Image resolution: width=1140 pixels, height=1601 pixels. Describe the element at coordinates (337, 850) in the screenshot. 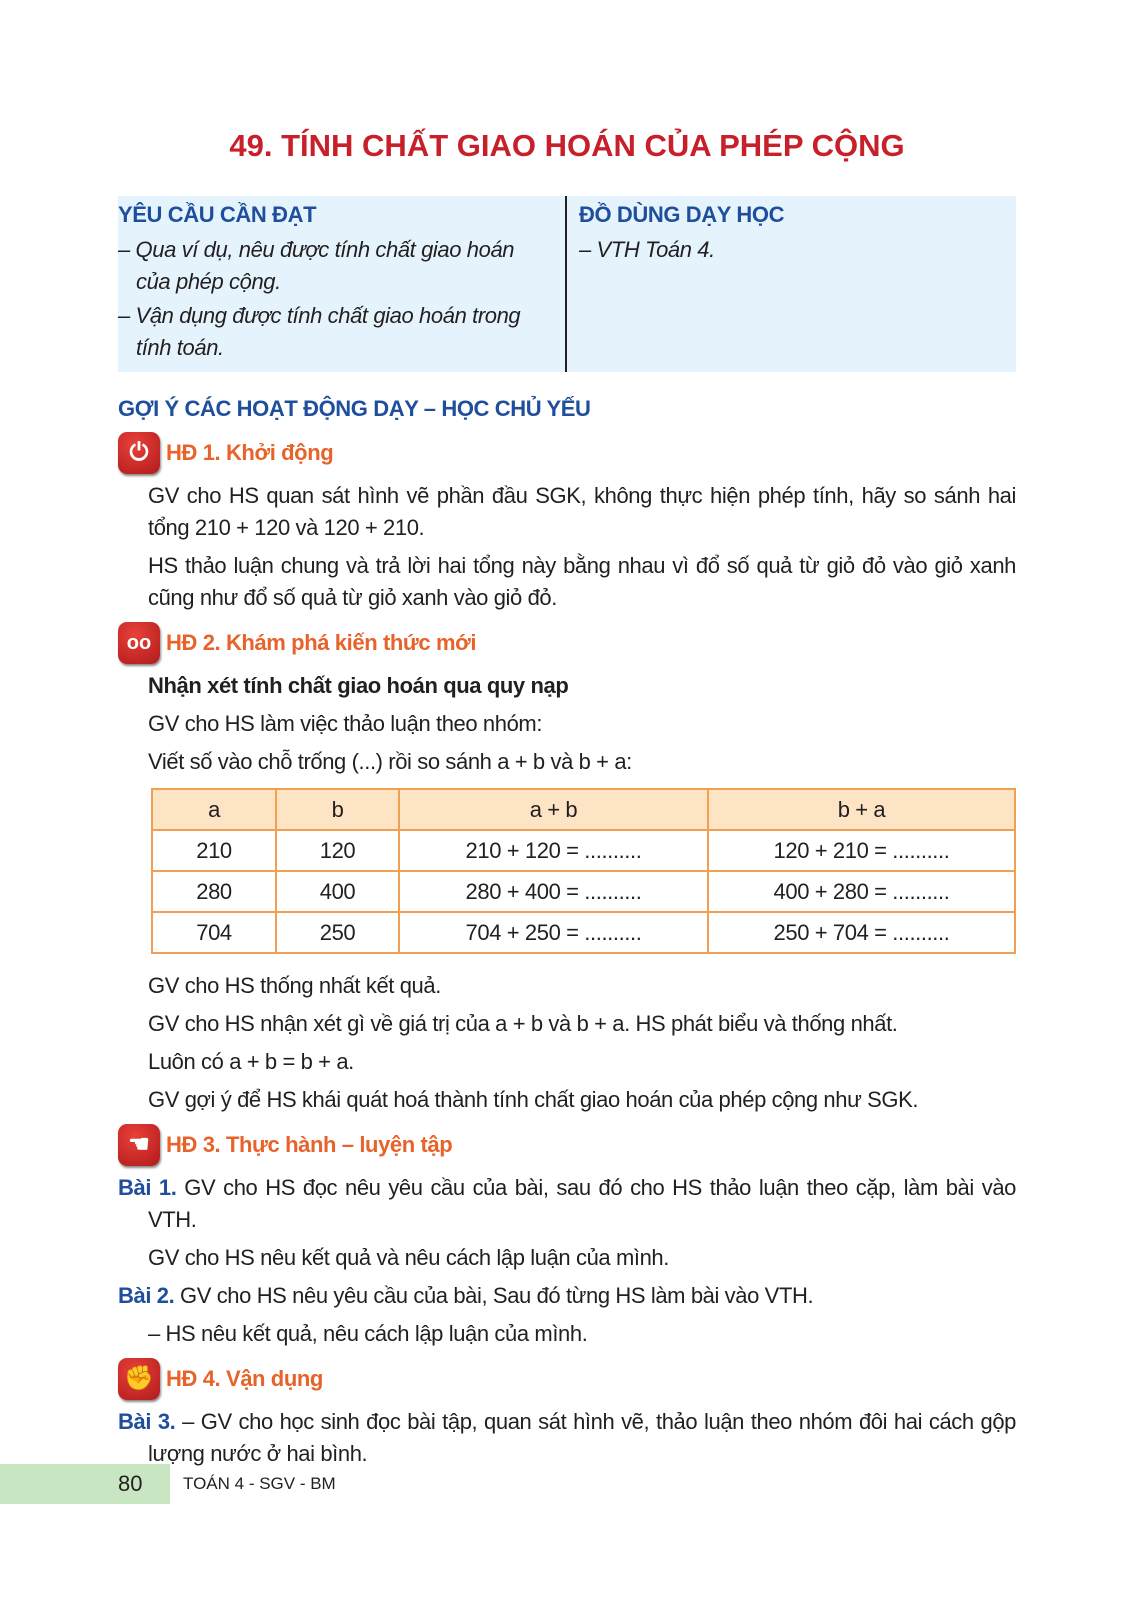

I see `cell: 120` at that location.